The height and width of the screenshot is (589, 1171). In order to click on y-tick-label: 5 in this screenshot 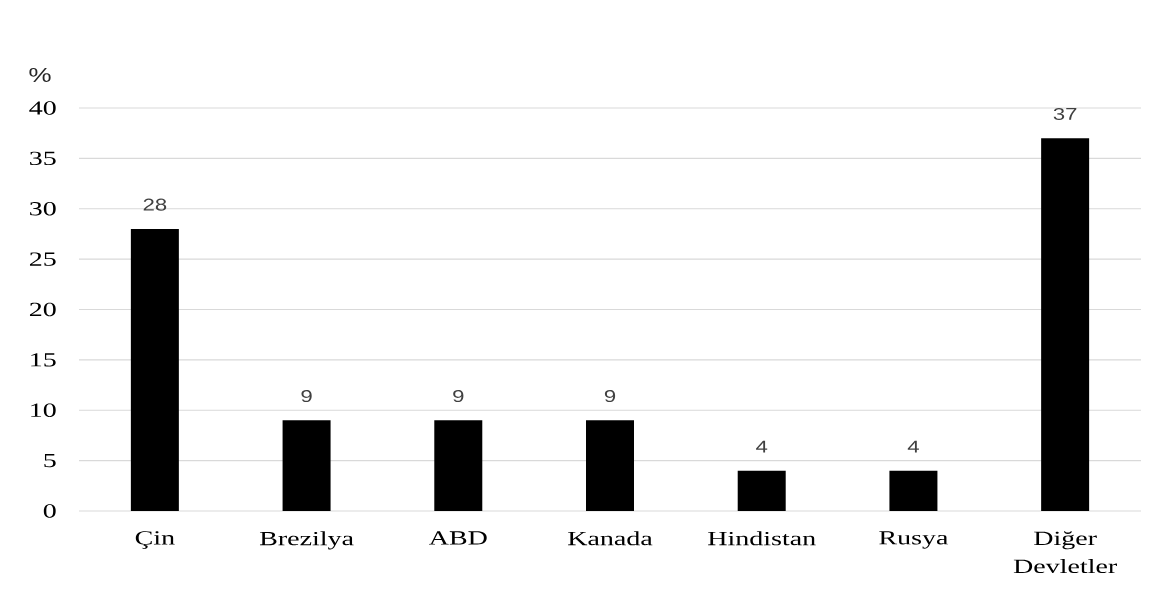, I will do `click(50, 460)`.